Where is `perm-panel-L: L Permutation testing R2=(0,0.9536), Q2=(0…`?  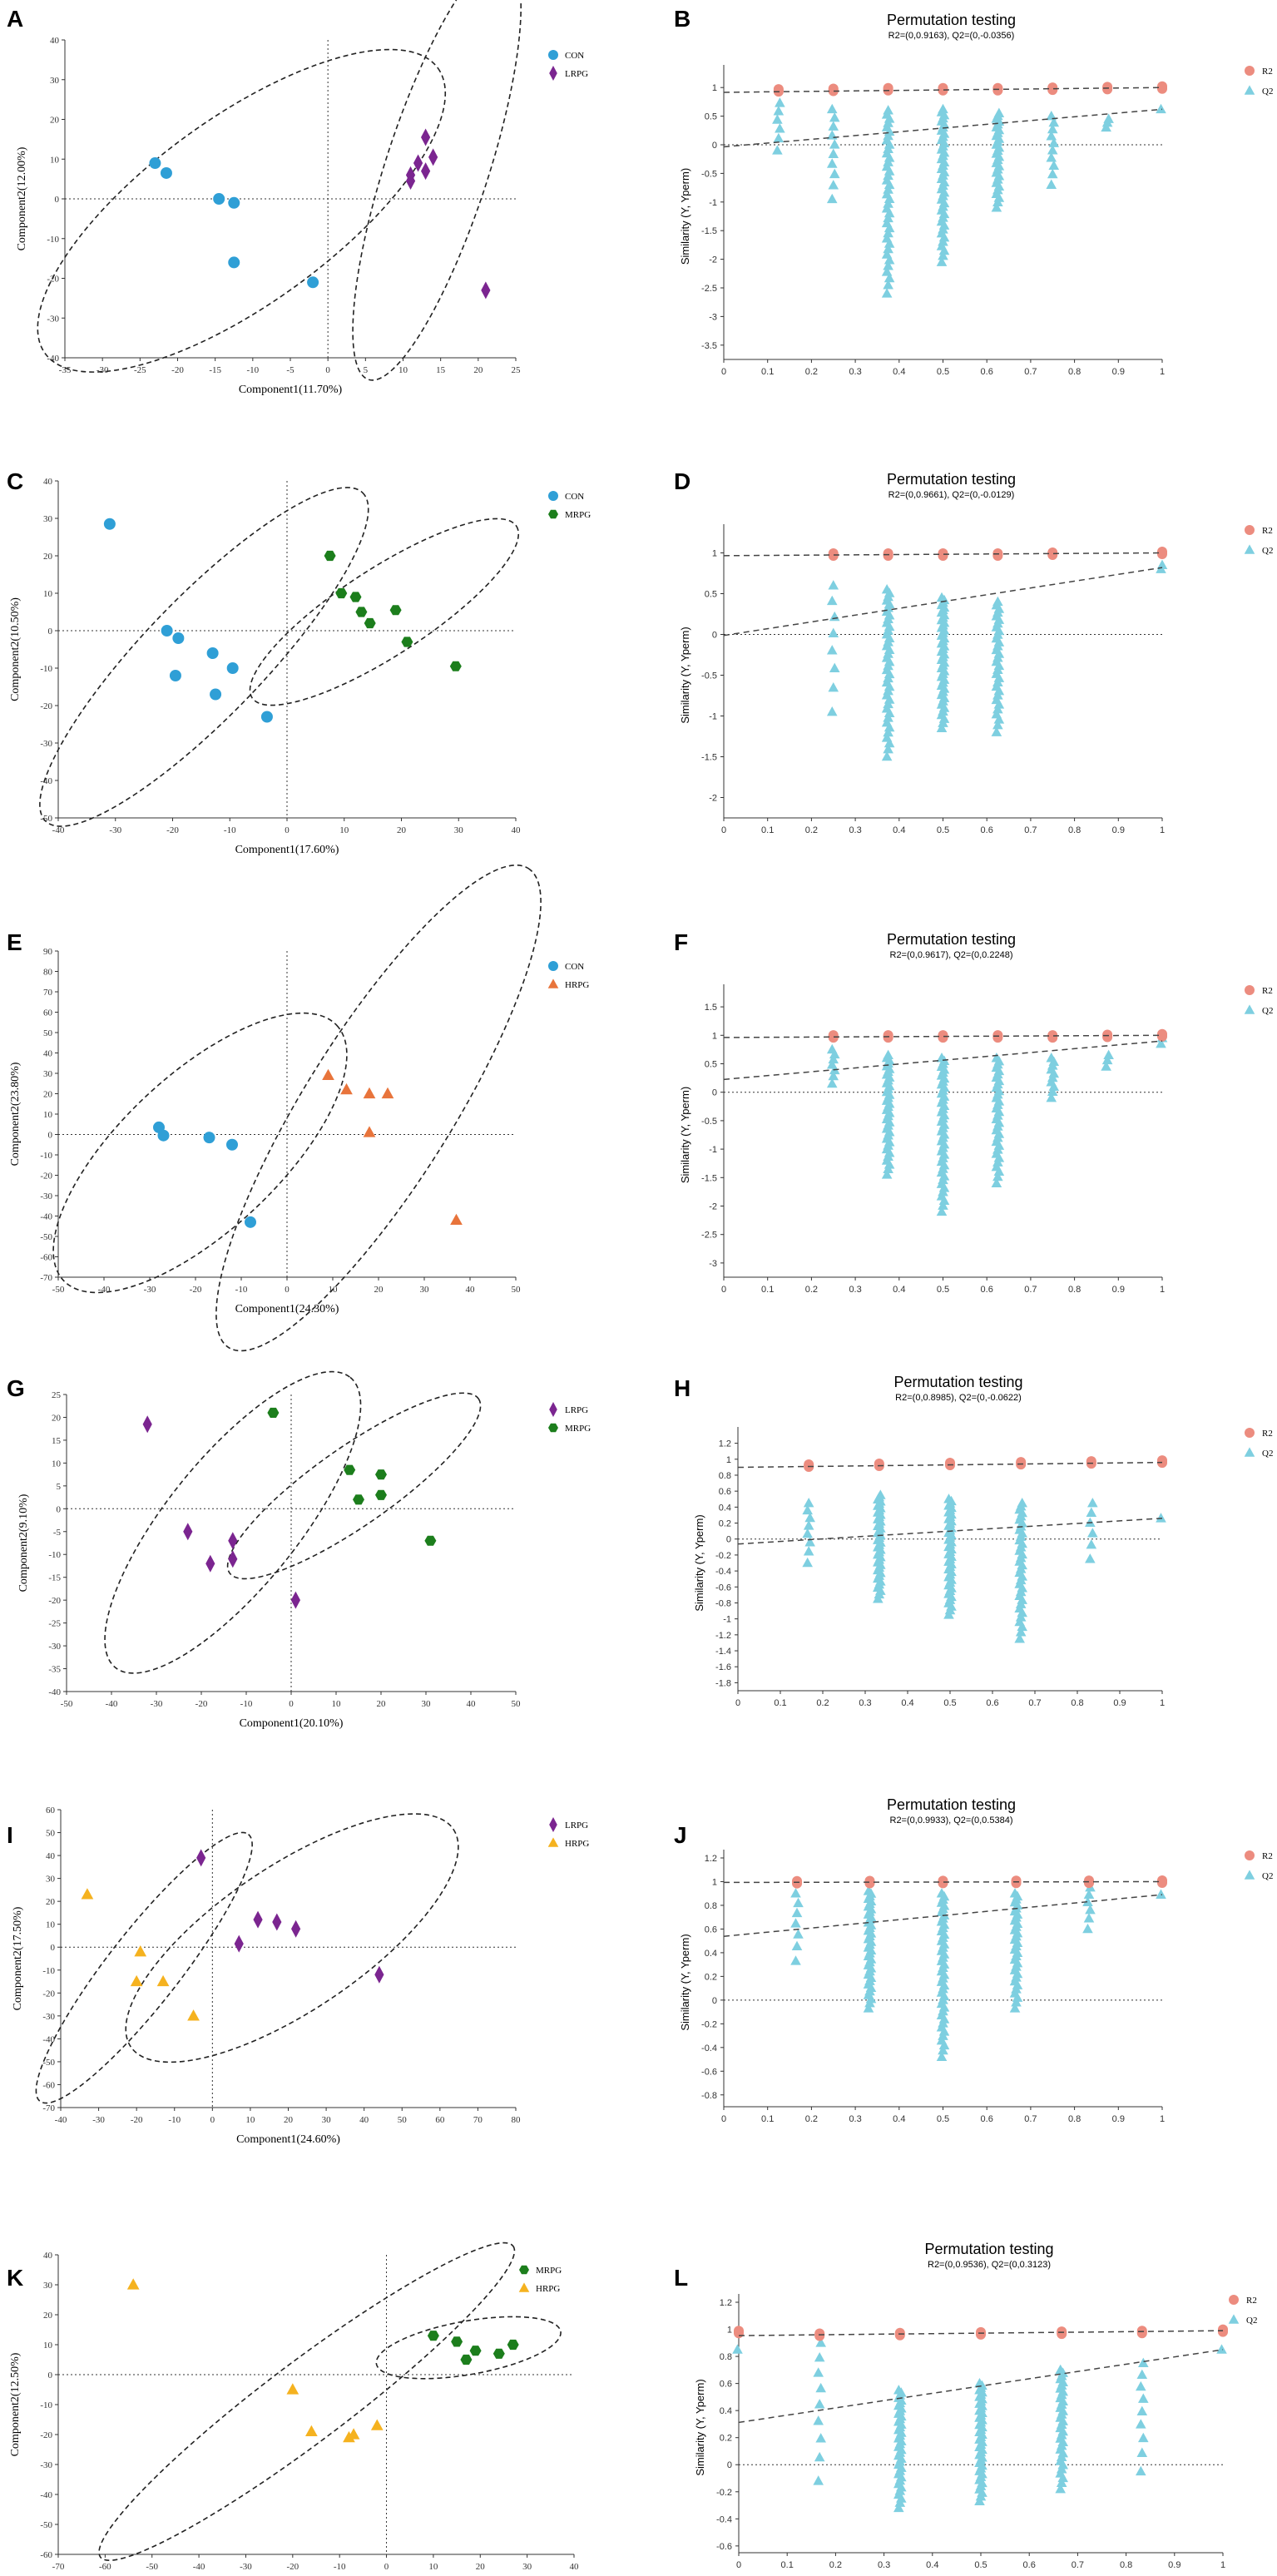
perm-panel-L: L Permutation testing R2=(0,0.9536), Q2=(0… is located at coordinates (965, 2406).